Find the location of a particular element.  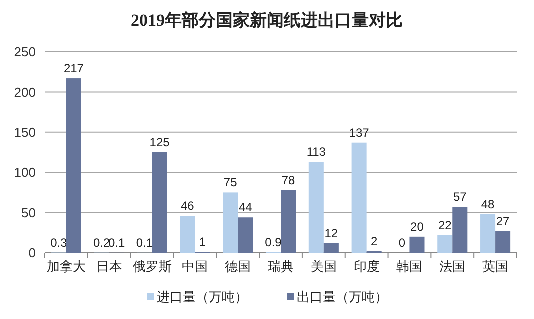

data-label: 0 is located at coordinates (402, 243).